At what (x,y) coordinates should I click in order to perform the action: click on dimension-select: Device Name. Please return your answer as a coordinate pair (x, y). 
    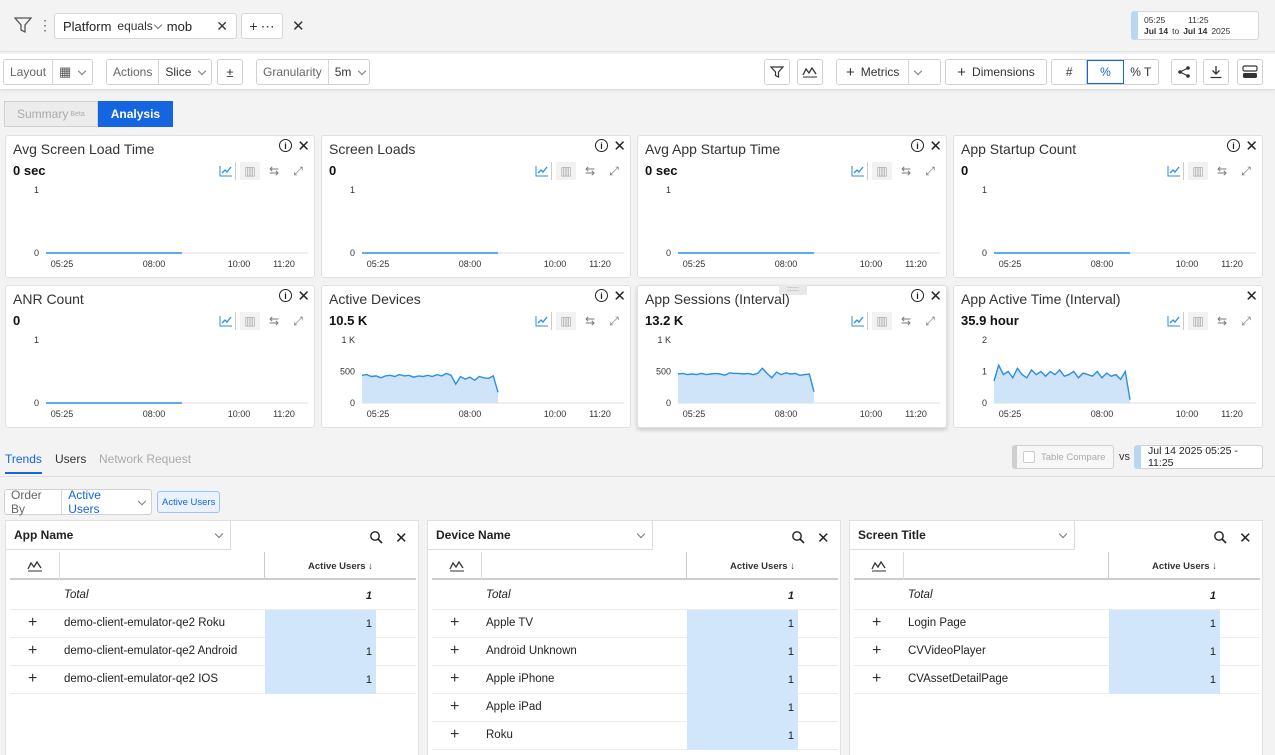
    Looking at the image, I should click on (540, 535).